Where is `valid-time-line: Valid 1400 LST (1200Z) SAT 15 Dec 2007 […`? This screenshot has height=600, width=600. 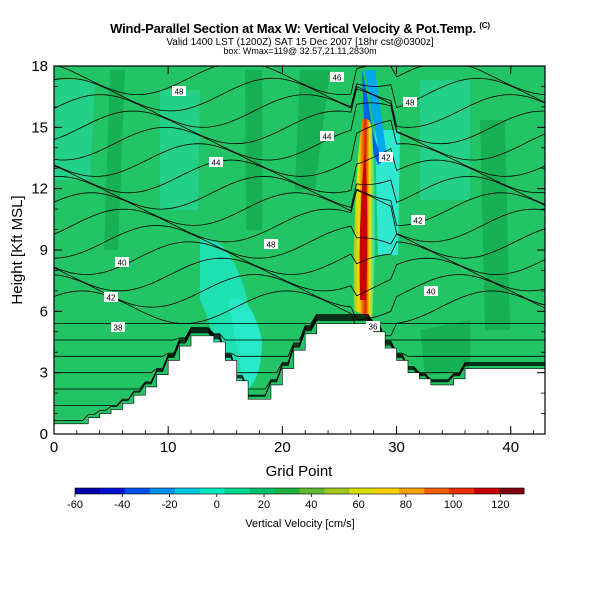 valid-time-line: Valid 1400 LST (1200Z) SAT 15 Dec 2007 [… is located at coordinates (300, 42).